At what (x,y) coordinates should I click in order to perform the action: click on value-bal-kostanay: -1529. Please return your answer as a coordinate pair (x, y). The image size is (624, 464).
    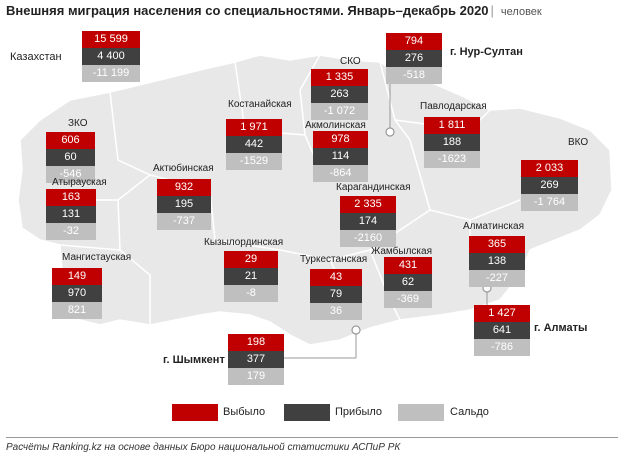
    Looking at the image, I should click on (254, 161).